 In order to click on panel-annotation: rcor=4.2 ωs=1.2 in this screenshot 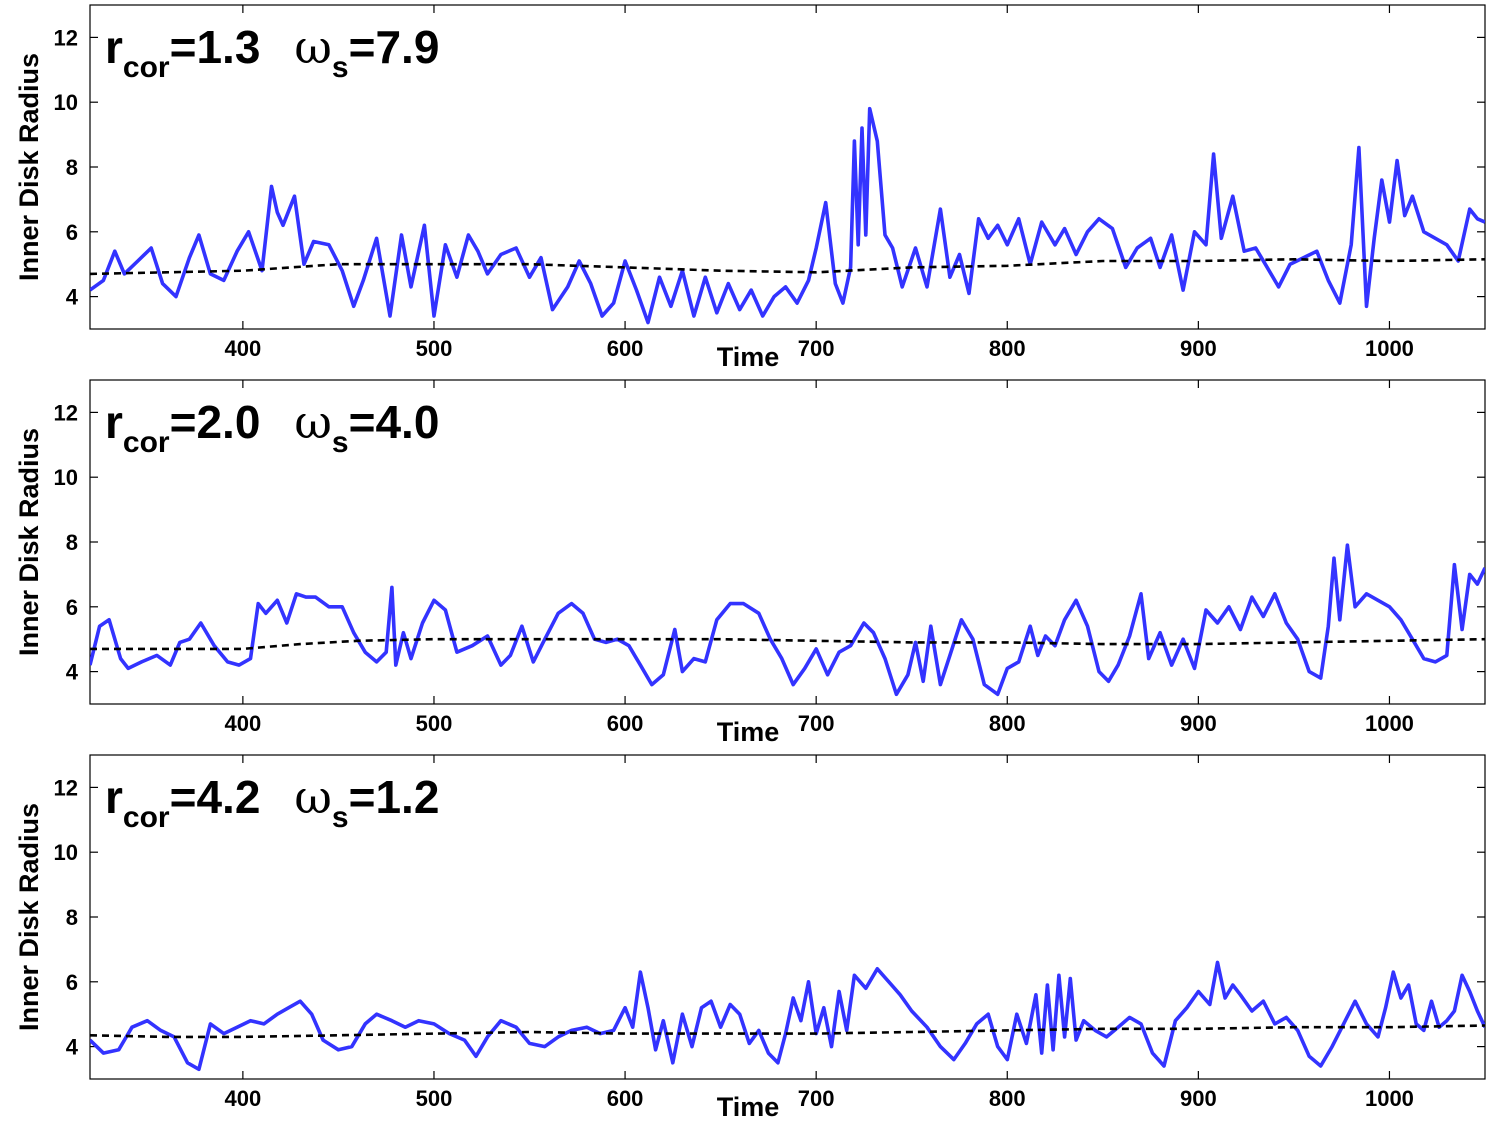, I will do `click(272, 802)`.